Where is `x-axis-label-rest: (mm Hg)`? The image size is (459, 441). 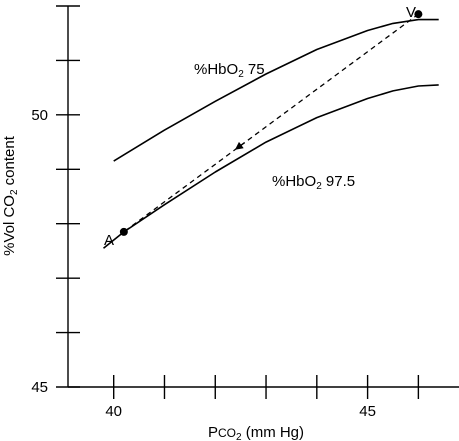 x-axis-label-rest: (mm Hg) is located at coordinates (273, 432).